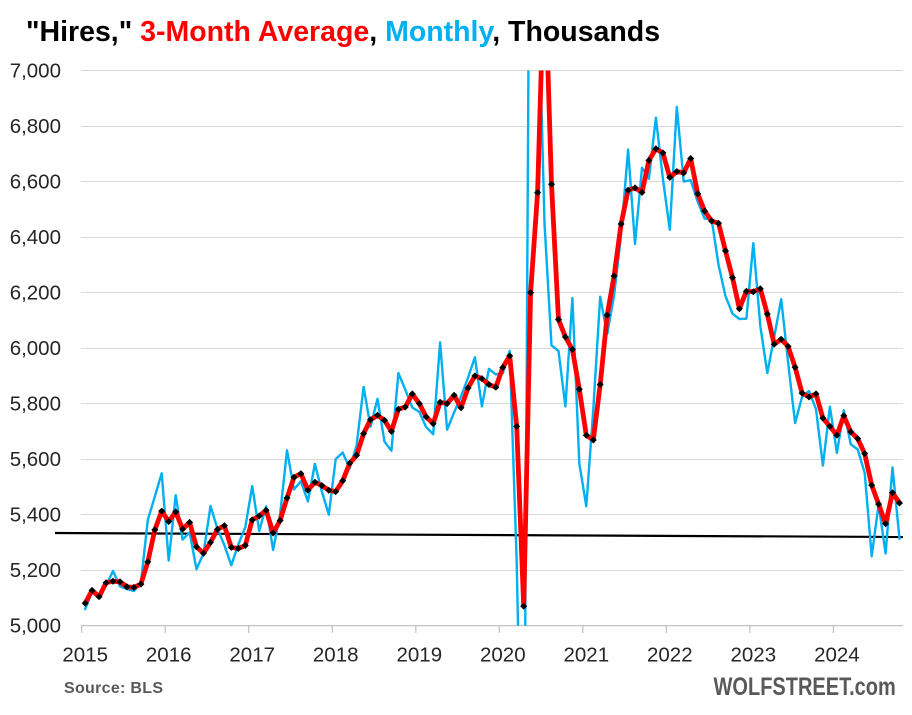 Image resolution: width=912 pixels, height=715 pixels. I want to click on svg-text: 5,400, so click(35, 515).